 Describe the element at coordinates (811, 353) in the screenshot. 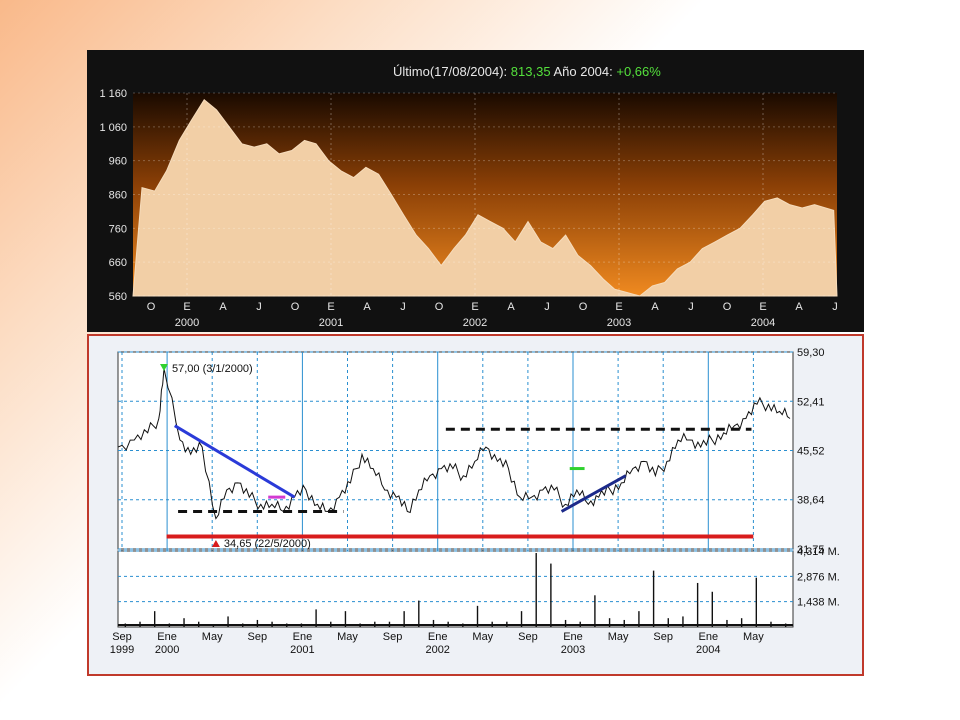

I see `mid-y-tick-label: 59,30` at that location.